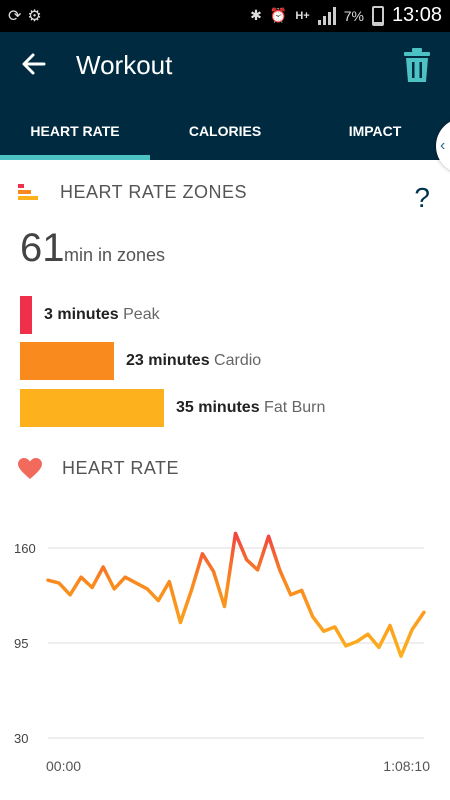 This screenshot has width=450, height=800. I want to click on status-icons: ✱ ⏰ H+ 7% 13:08, so click(346, 15).